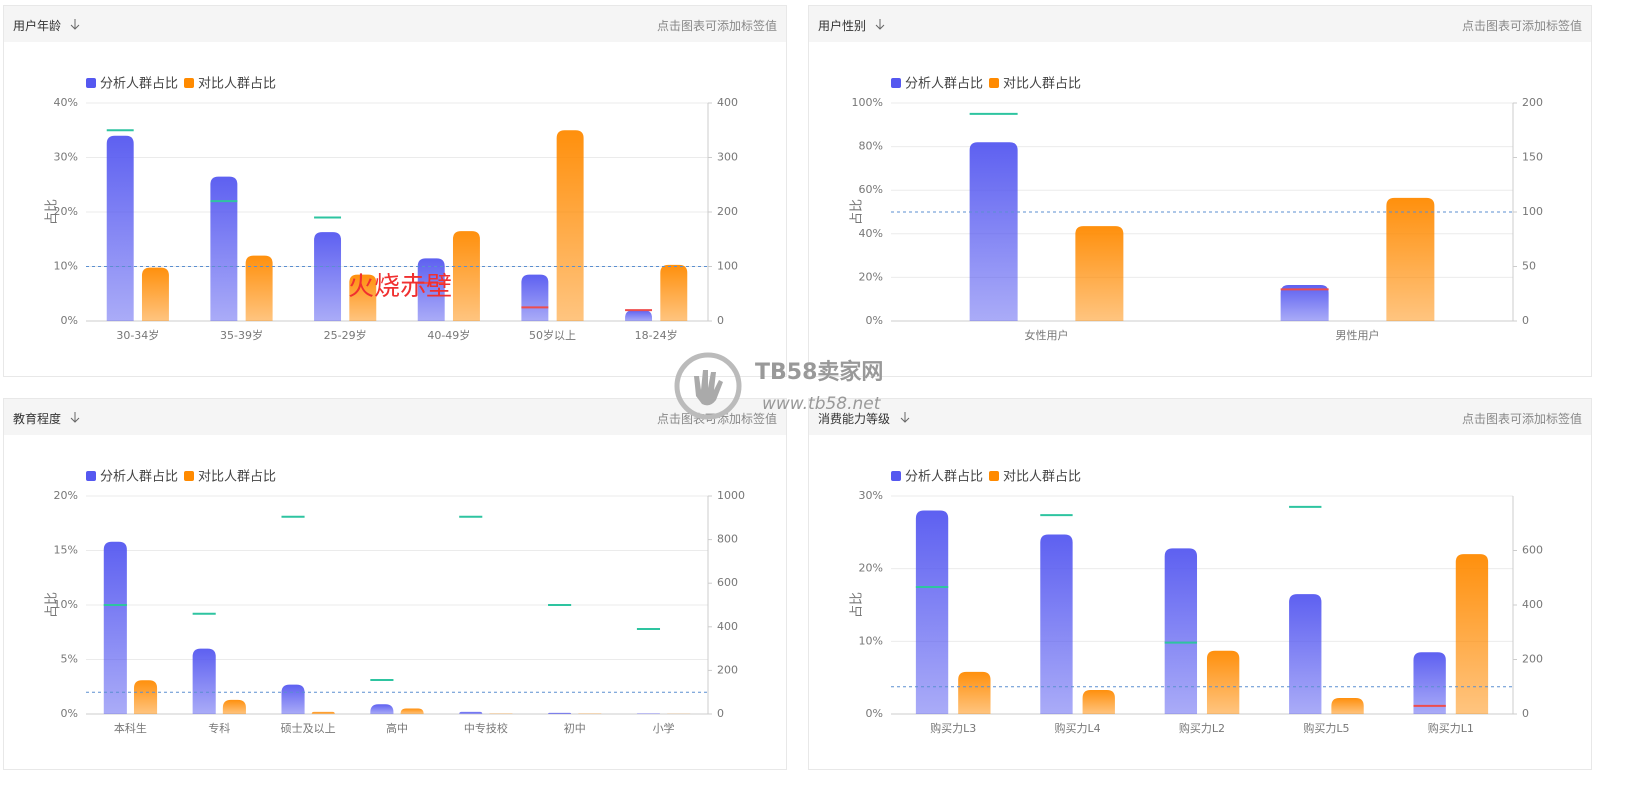 This screenshot has height=809, width=1644. What do you see at coordinates (871, 146) in the screenshot?
I see `y-tick-label: 80%` at bounding box center [871, 146].